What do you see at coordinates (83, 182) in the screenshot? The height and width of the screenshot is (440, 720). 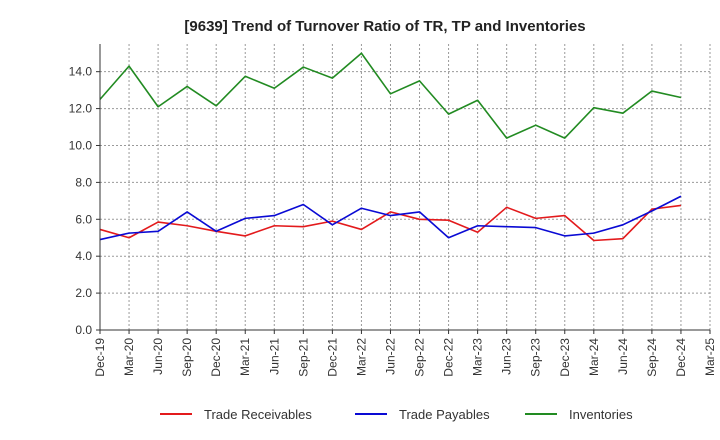 I see `y-tick-label: 8.0` at bounding box center [83, 182].